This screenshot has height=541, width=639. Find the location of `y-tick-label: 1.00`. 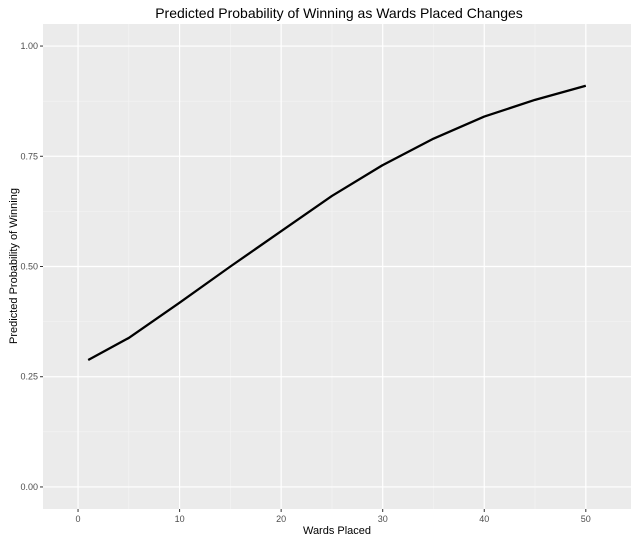

y-tick-label: 1.00 is located at coordinates (29, 46).